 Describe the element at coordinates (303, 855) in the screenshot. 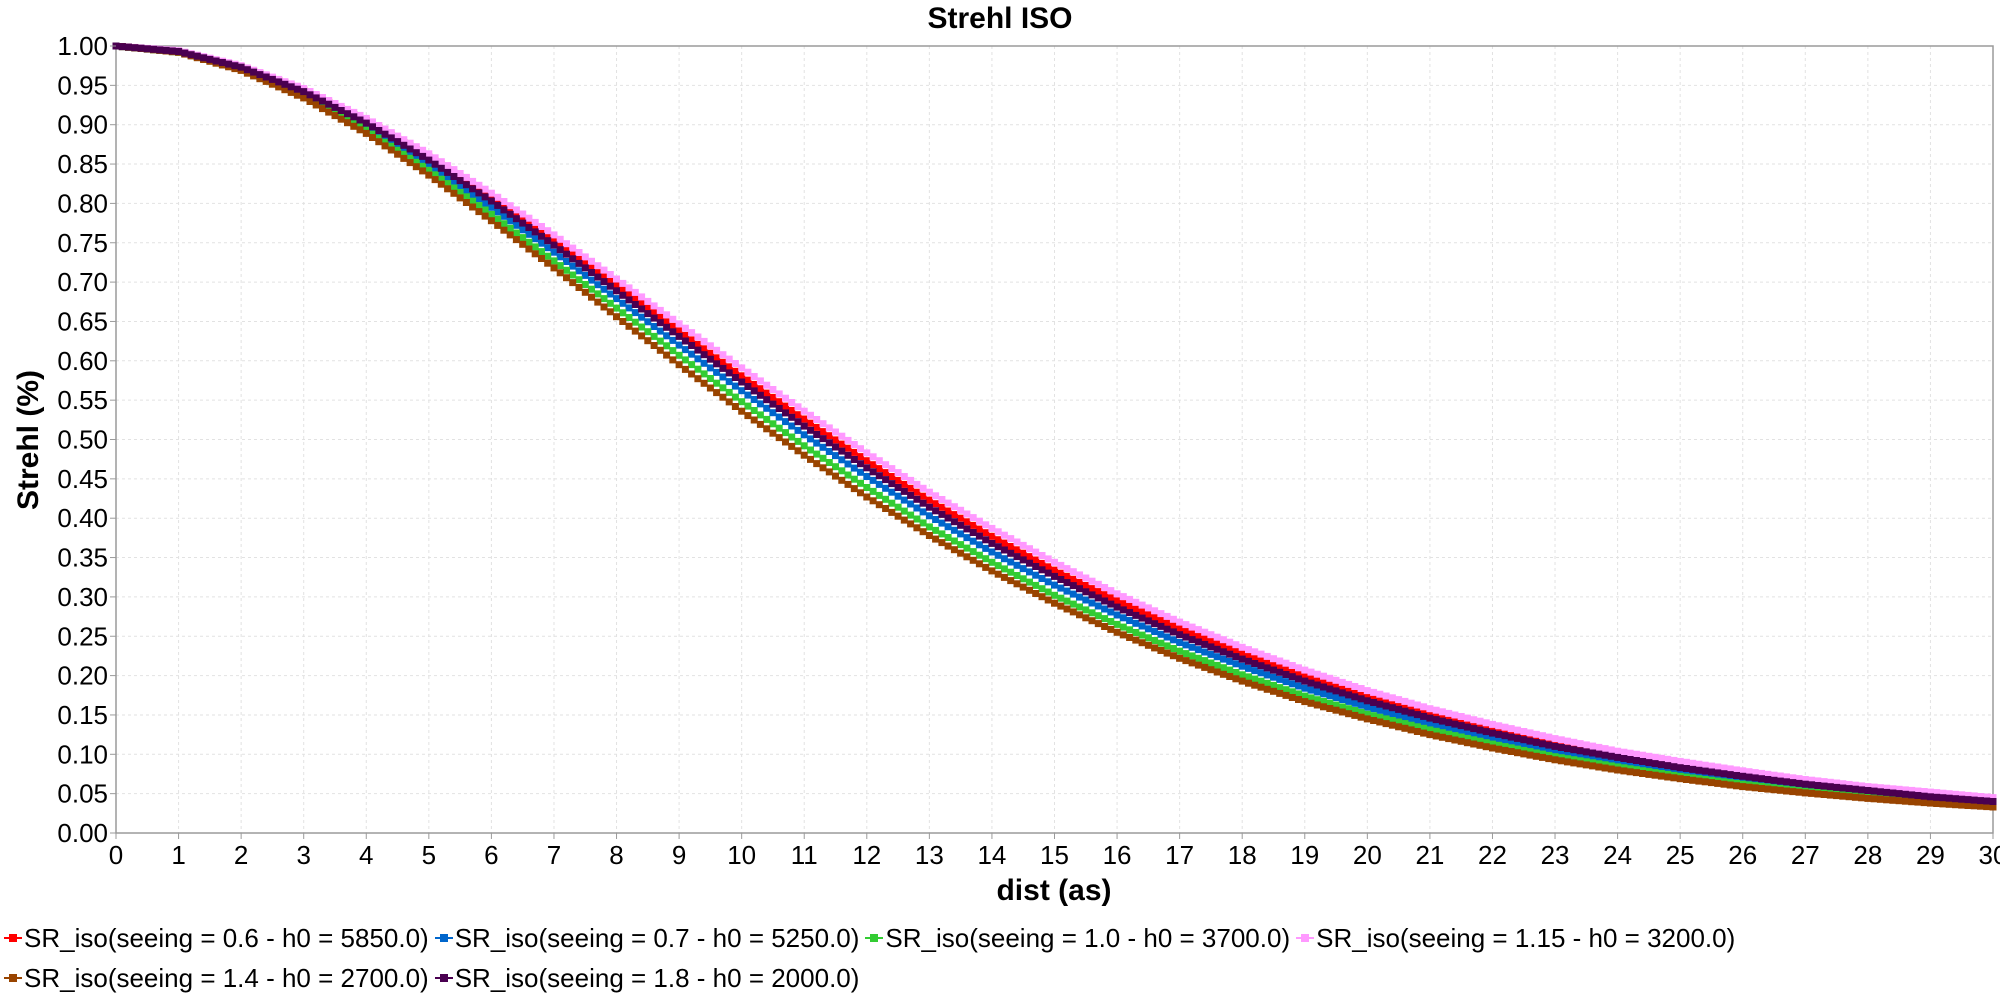

I see `x-tick-label: 3` at that location.